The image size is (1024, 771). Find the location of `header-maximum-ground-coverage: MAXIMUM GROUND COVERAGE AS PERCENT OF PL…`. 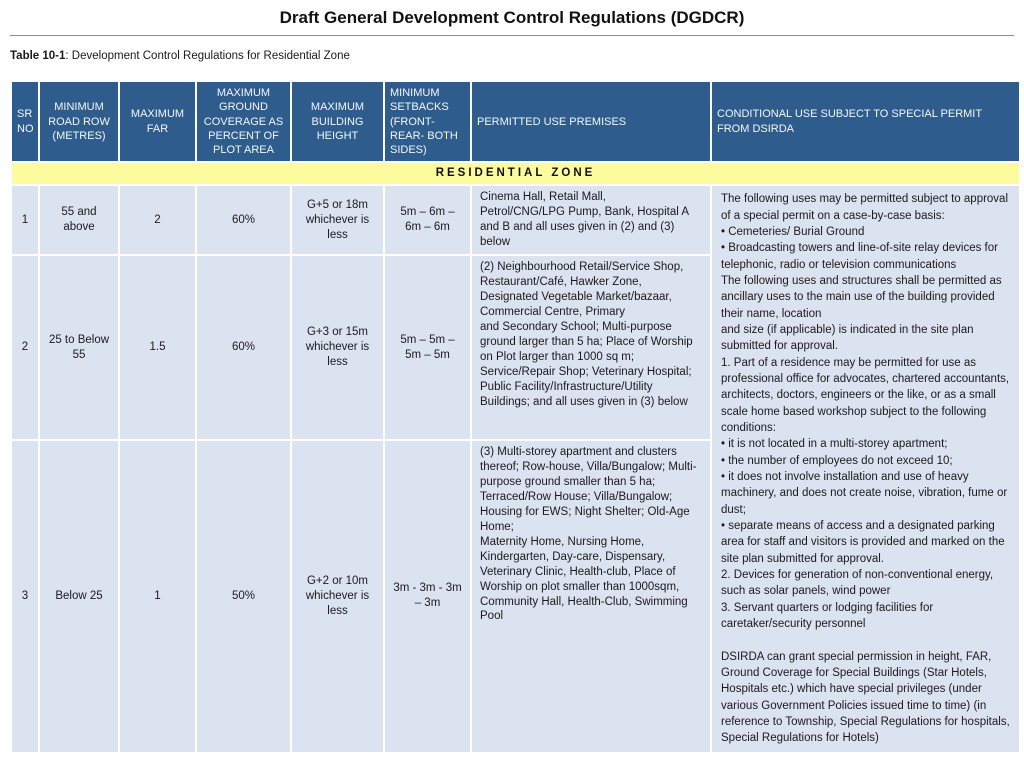

header-maximum-ground-coverage: MAXIMUM GROUND COVERAGE AS PERCENT OF PL… is located at coordinates (243, 121).